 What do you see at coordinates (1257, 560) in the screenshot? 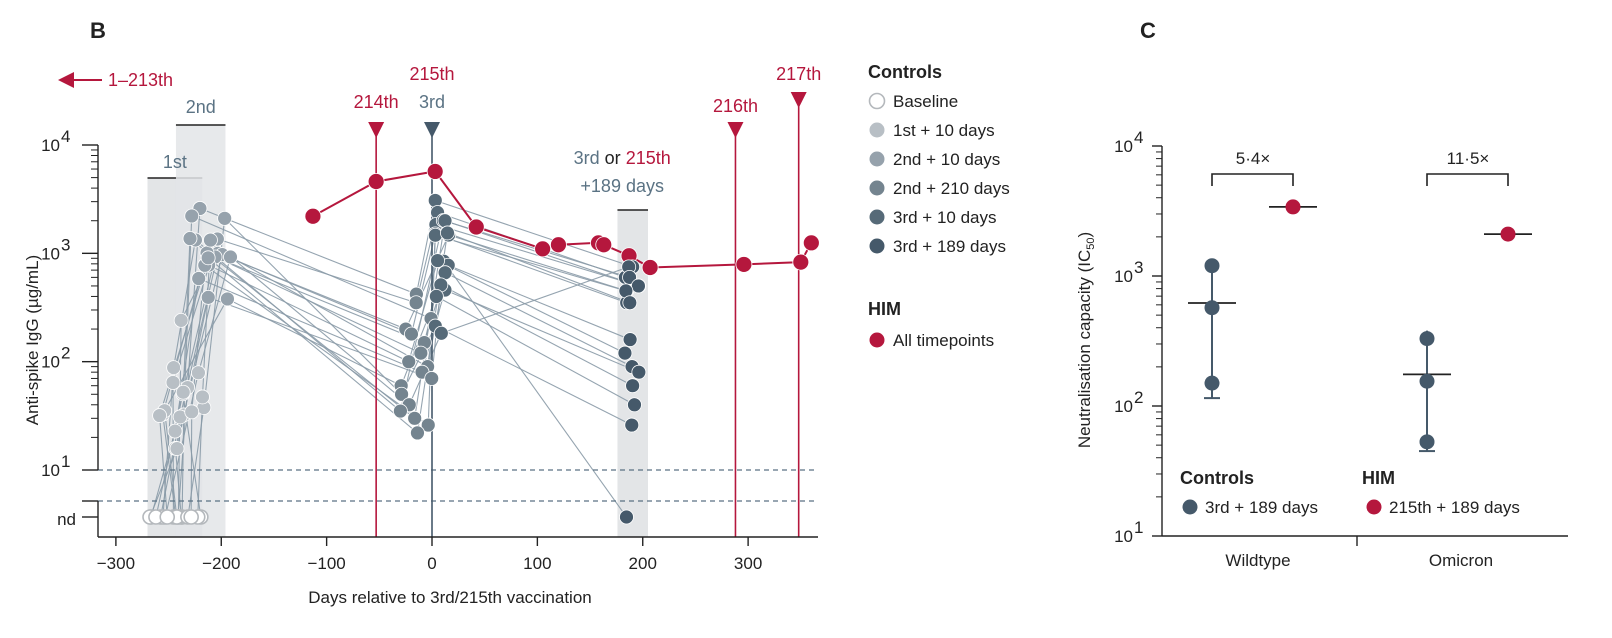
I see `category-wildtype: Wildtype` at bounding box center [1257, 560].